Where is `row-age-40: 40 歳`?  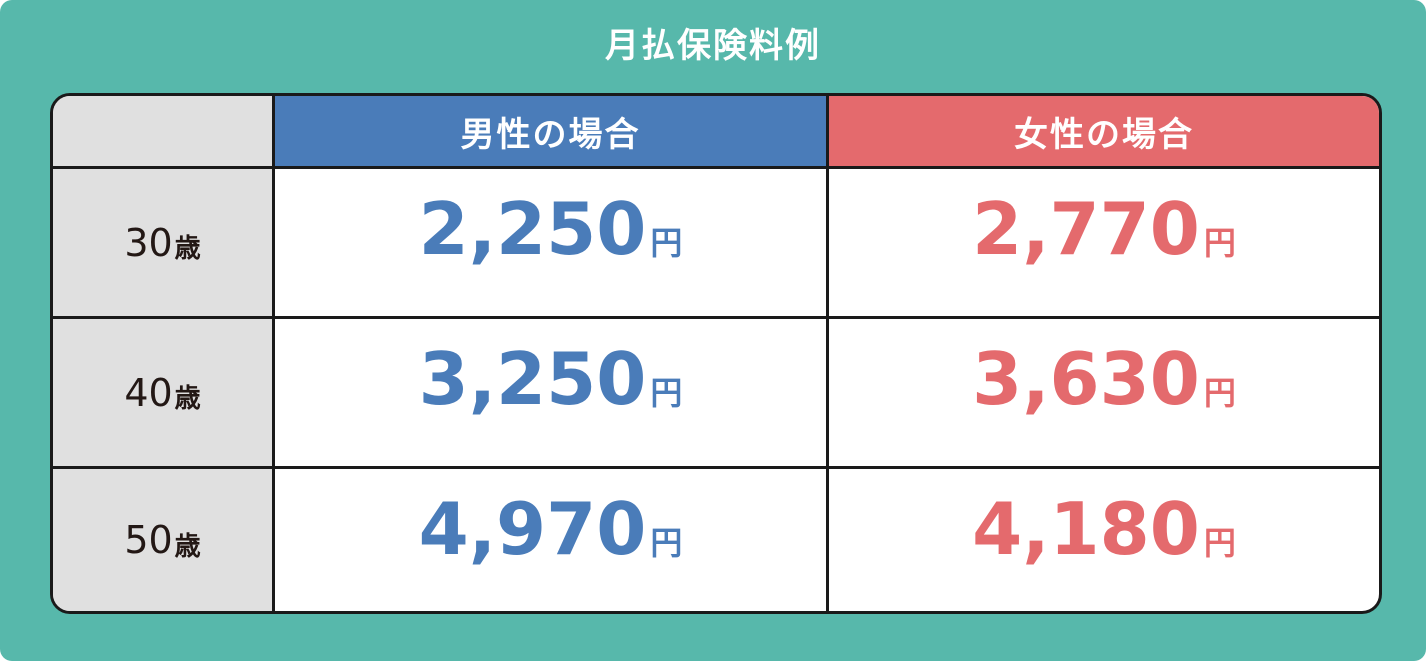
row-age-40: 40 歳 is located at coordinates (164, 394).